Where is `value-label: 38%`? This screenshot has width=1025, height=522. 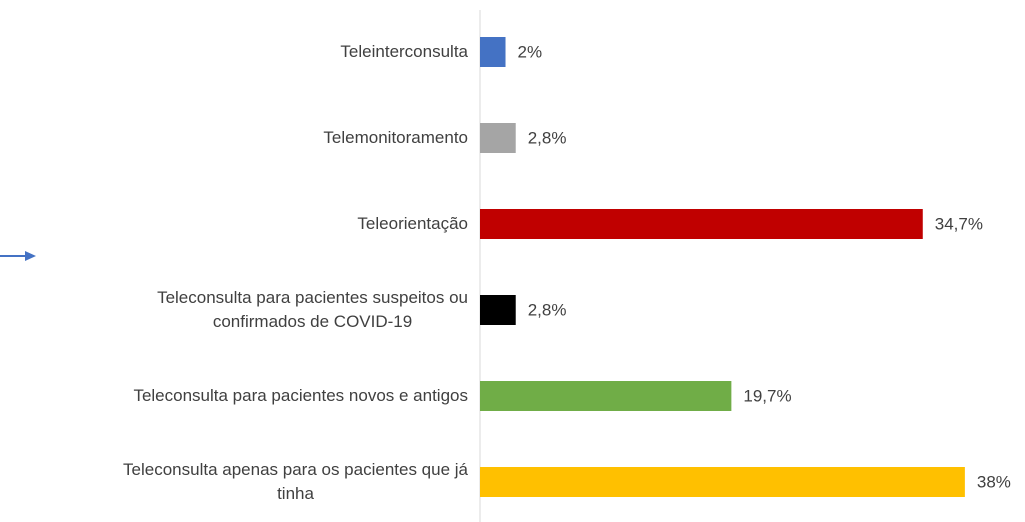
value-label: 38% is located at coordinates (994, 481).